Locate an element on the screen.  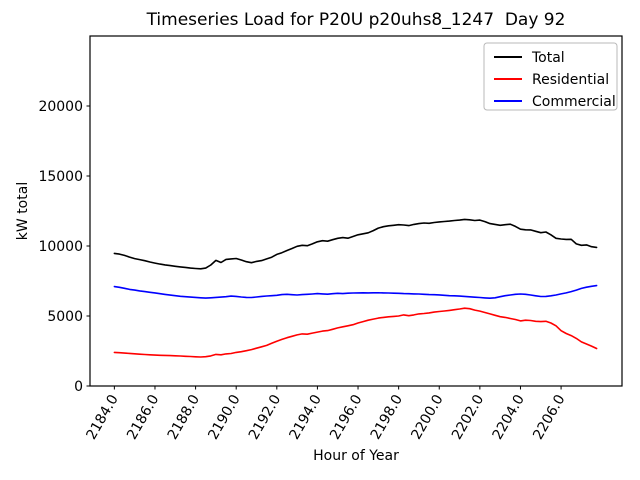
legend-label-total: Total is located at coordinates (548, 58).